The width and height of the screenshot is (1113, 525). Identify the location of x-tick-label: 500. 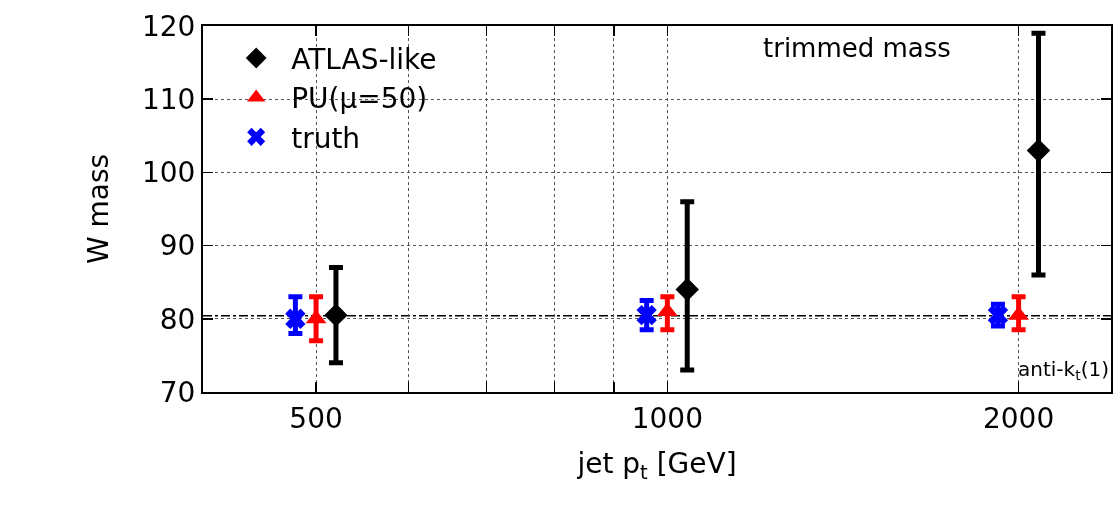
(316, 418).